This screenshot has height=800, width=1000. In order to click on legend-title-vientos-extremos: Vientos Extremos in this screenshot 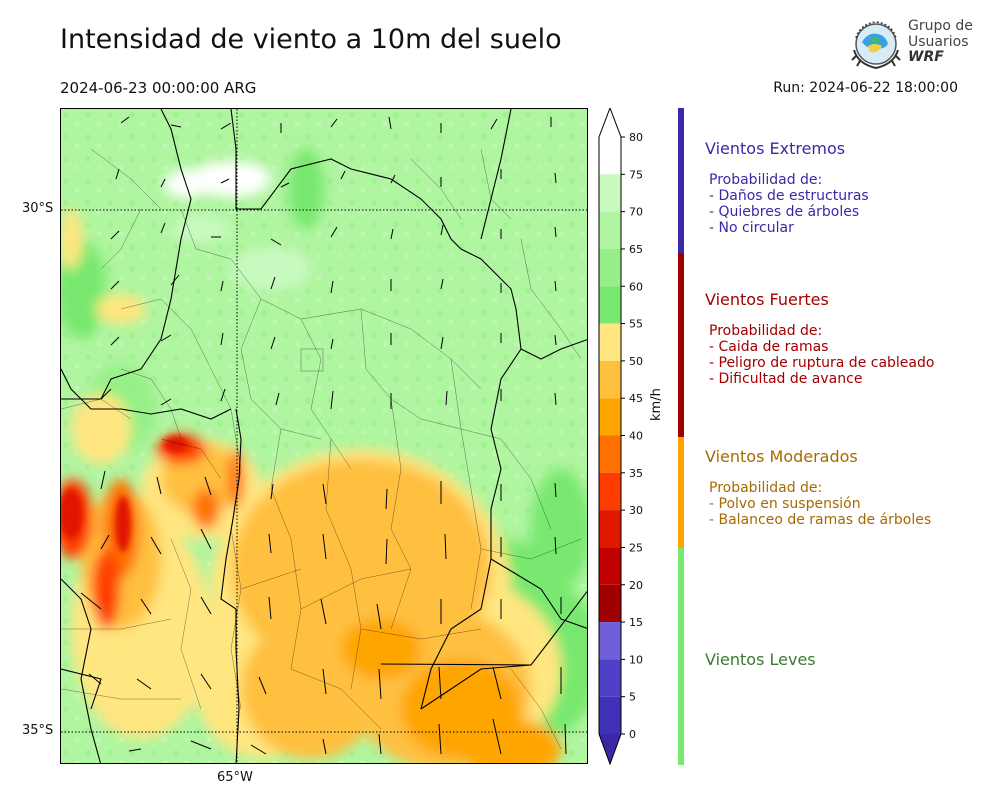, I will do `click(775, 148)`.